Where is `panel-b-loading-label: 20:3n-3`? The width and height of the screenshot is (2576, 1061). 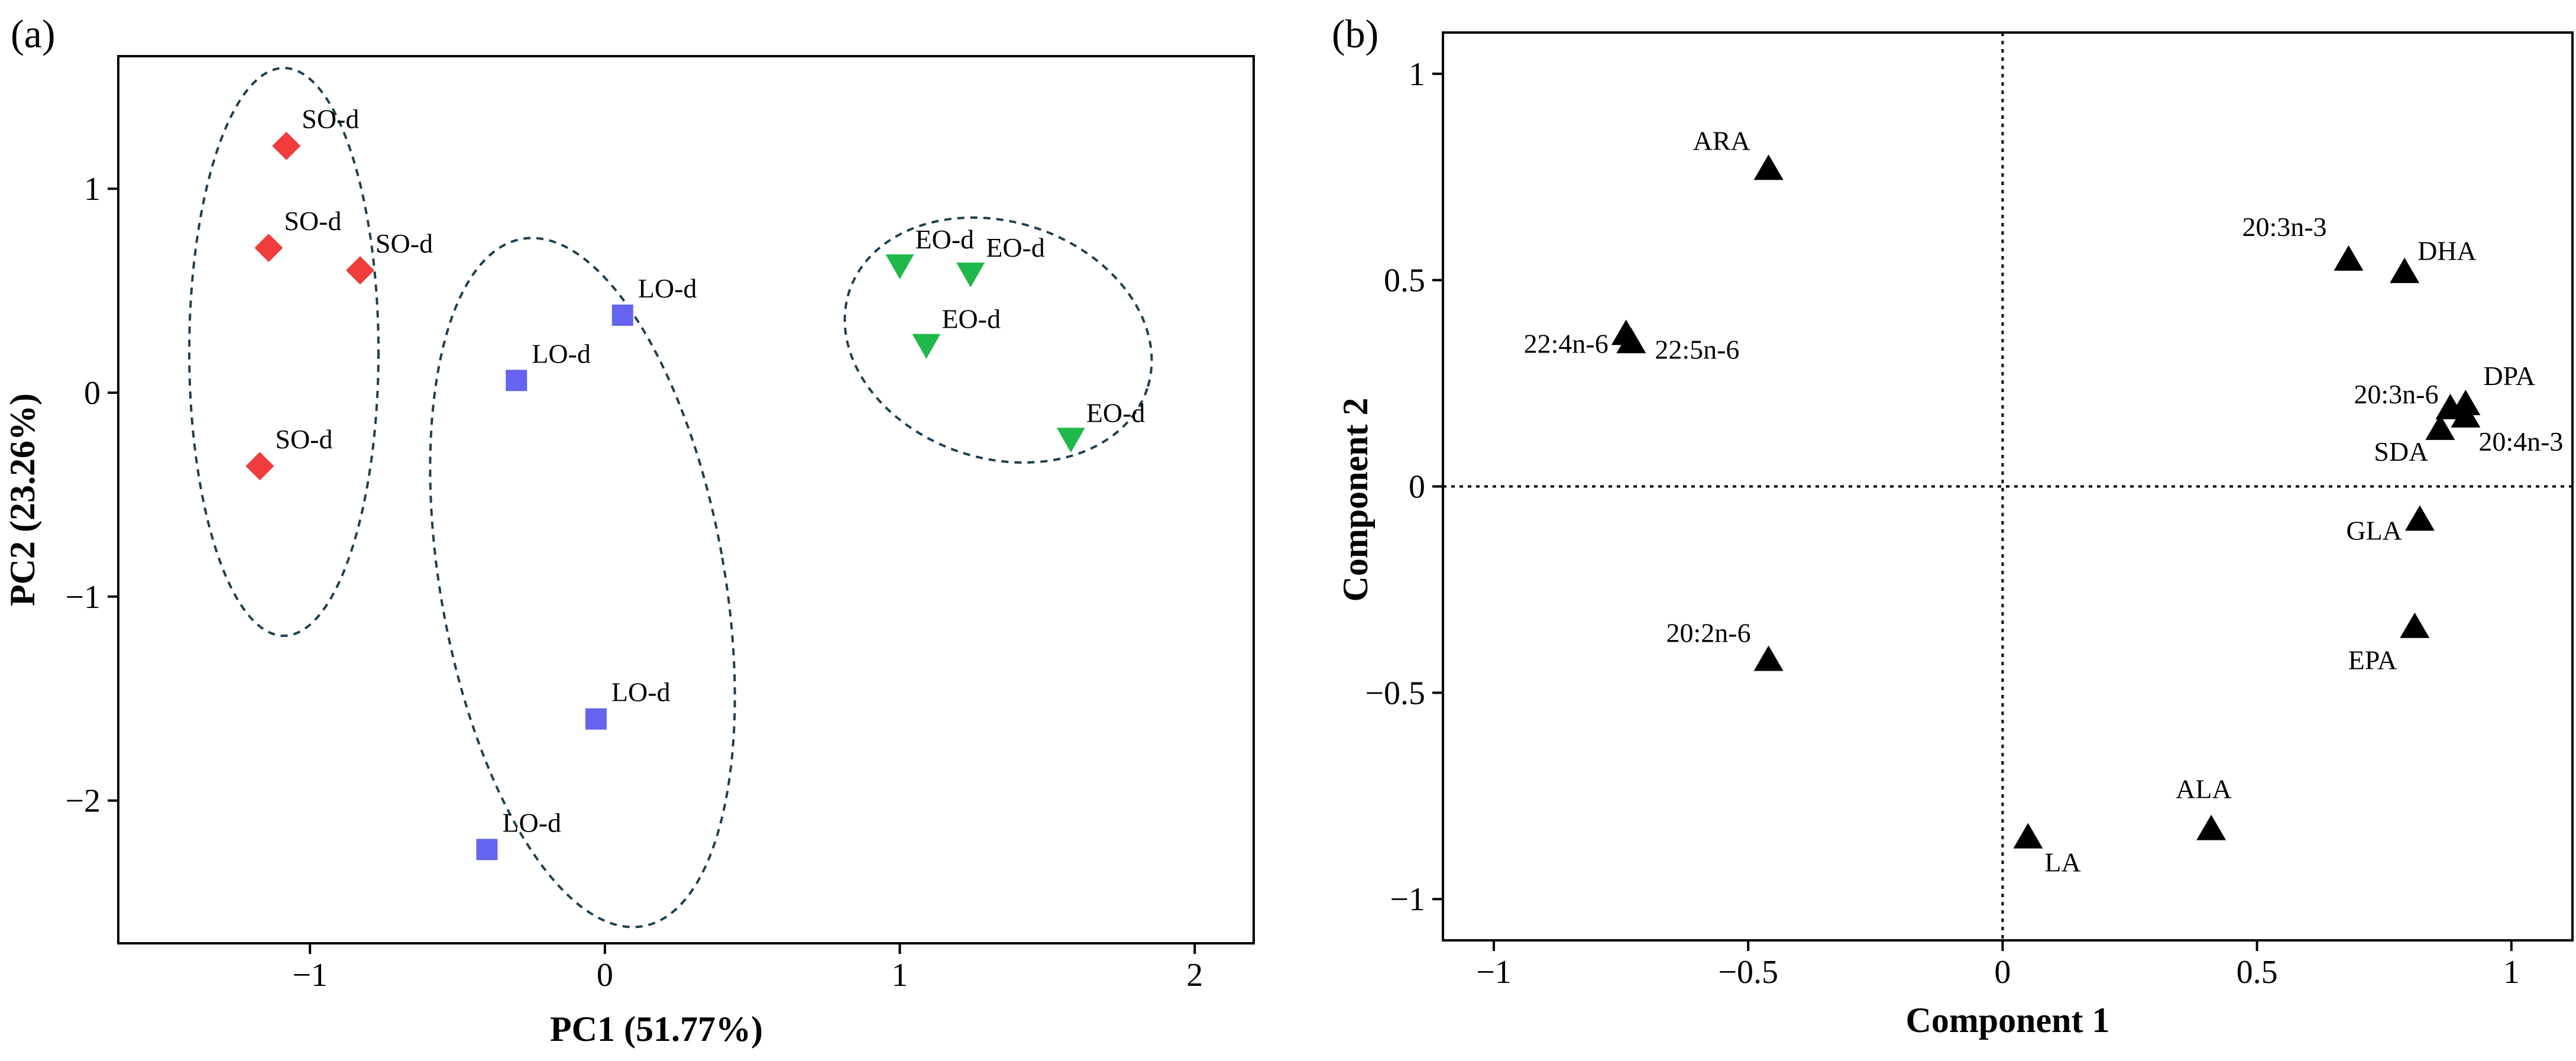 panel-b-loading-label: 20:3n-3 is located at coordinates (2284, 227).